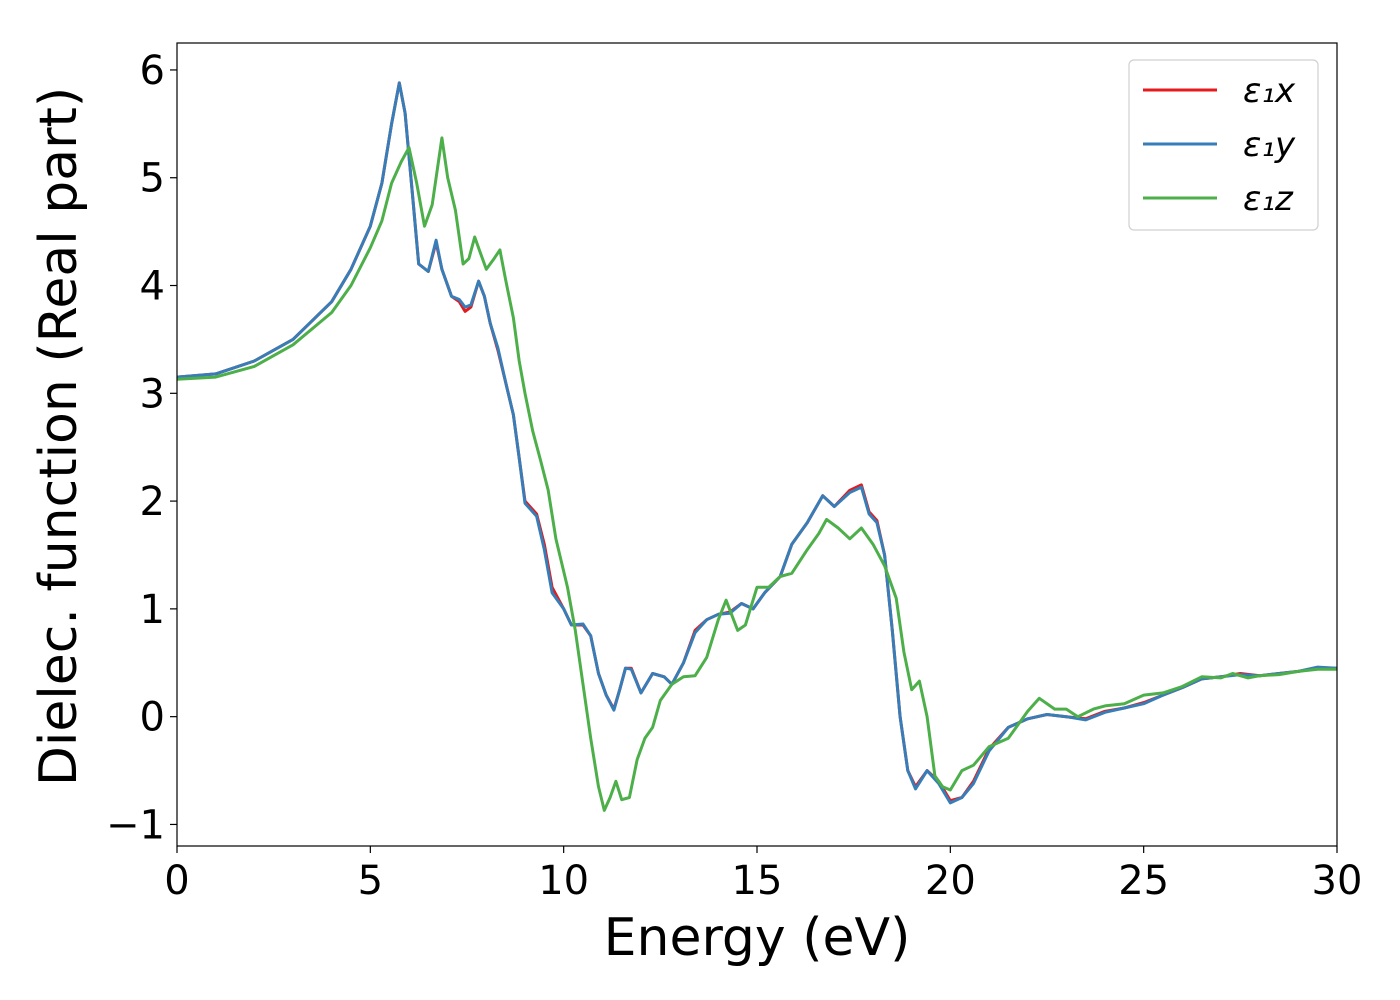 The image size is (1400, 1000). What do you see at coordinates (152, 610) in the screenshot?
I see `y-tick-label: 1` at bounding box center [152, 610].